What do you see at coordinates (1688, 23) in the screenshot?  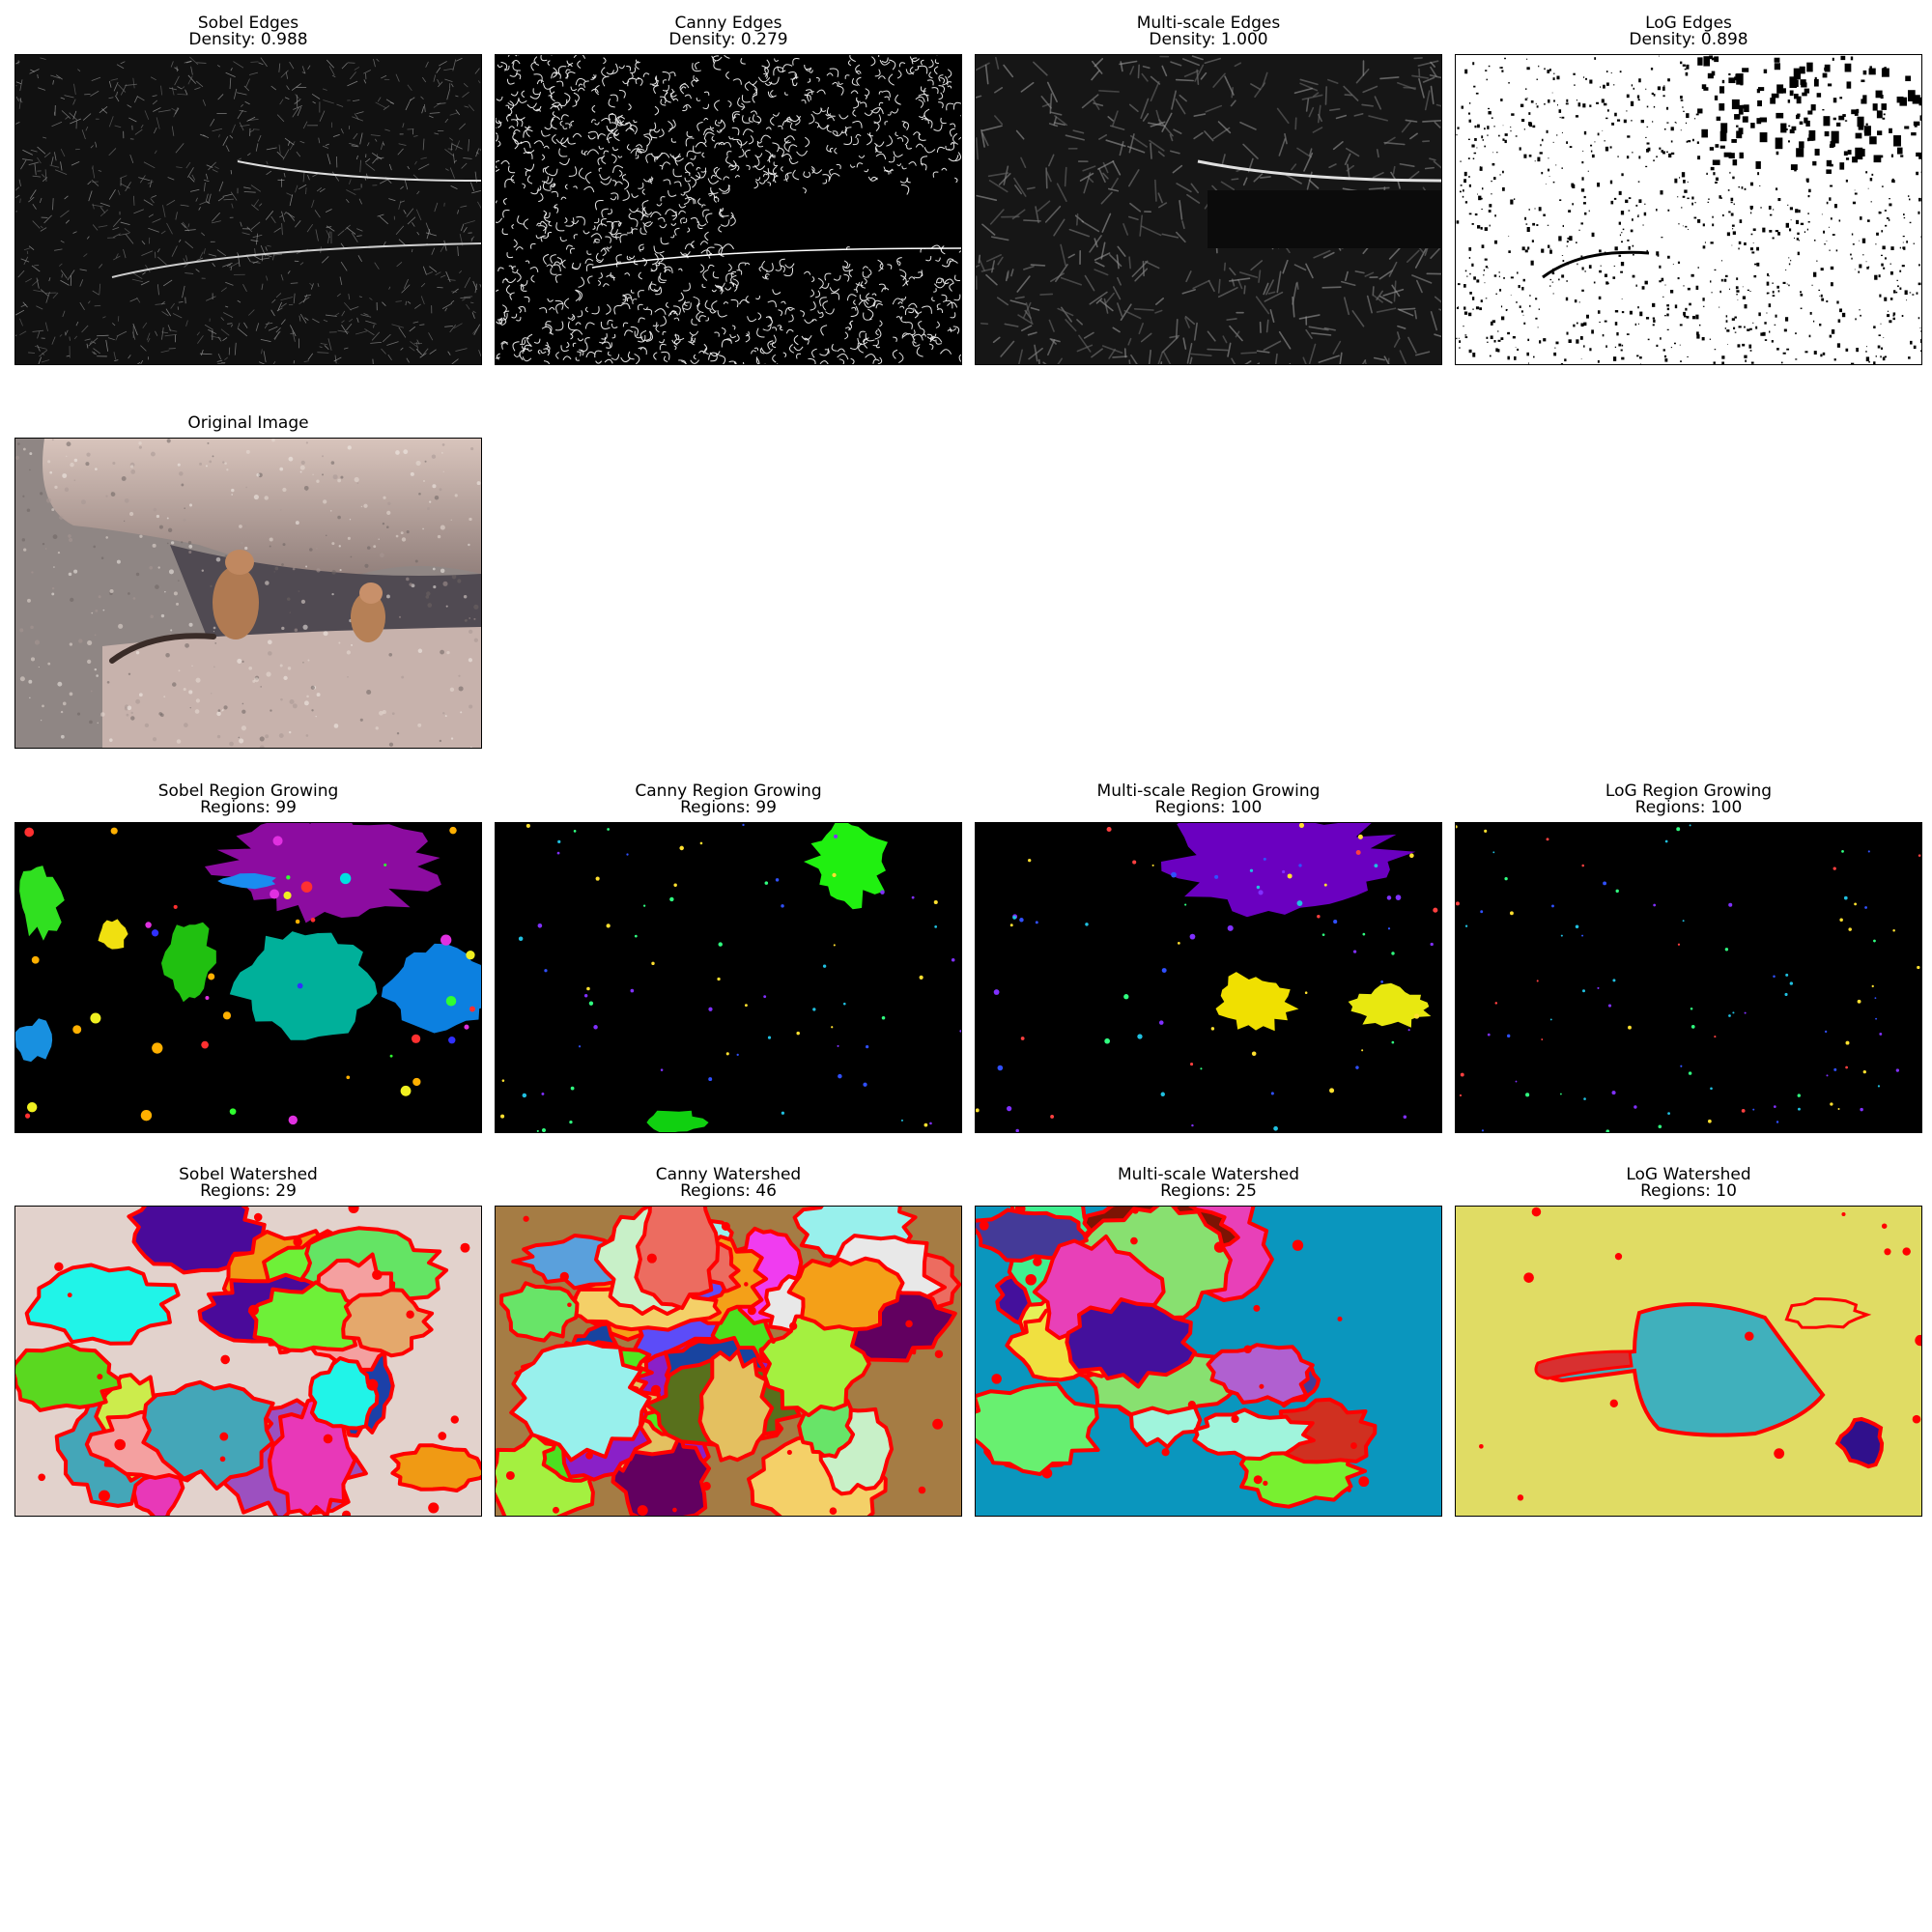 I see `panel-title-text: LoG Edges` at bounding box center [1688, 23].